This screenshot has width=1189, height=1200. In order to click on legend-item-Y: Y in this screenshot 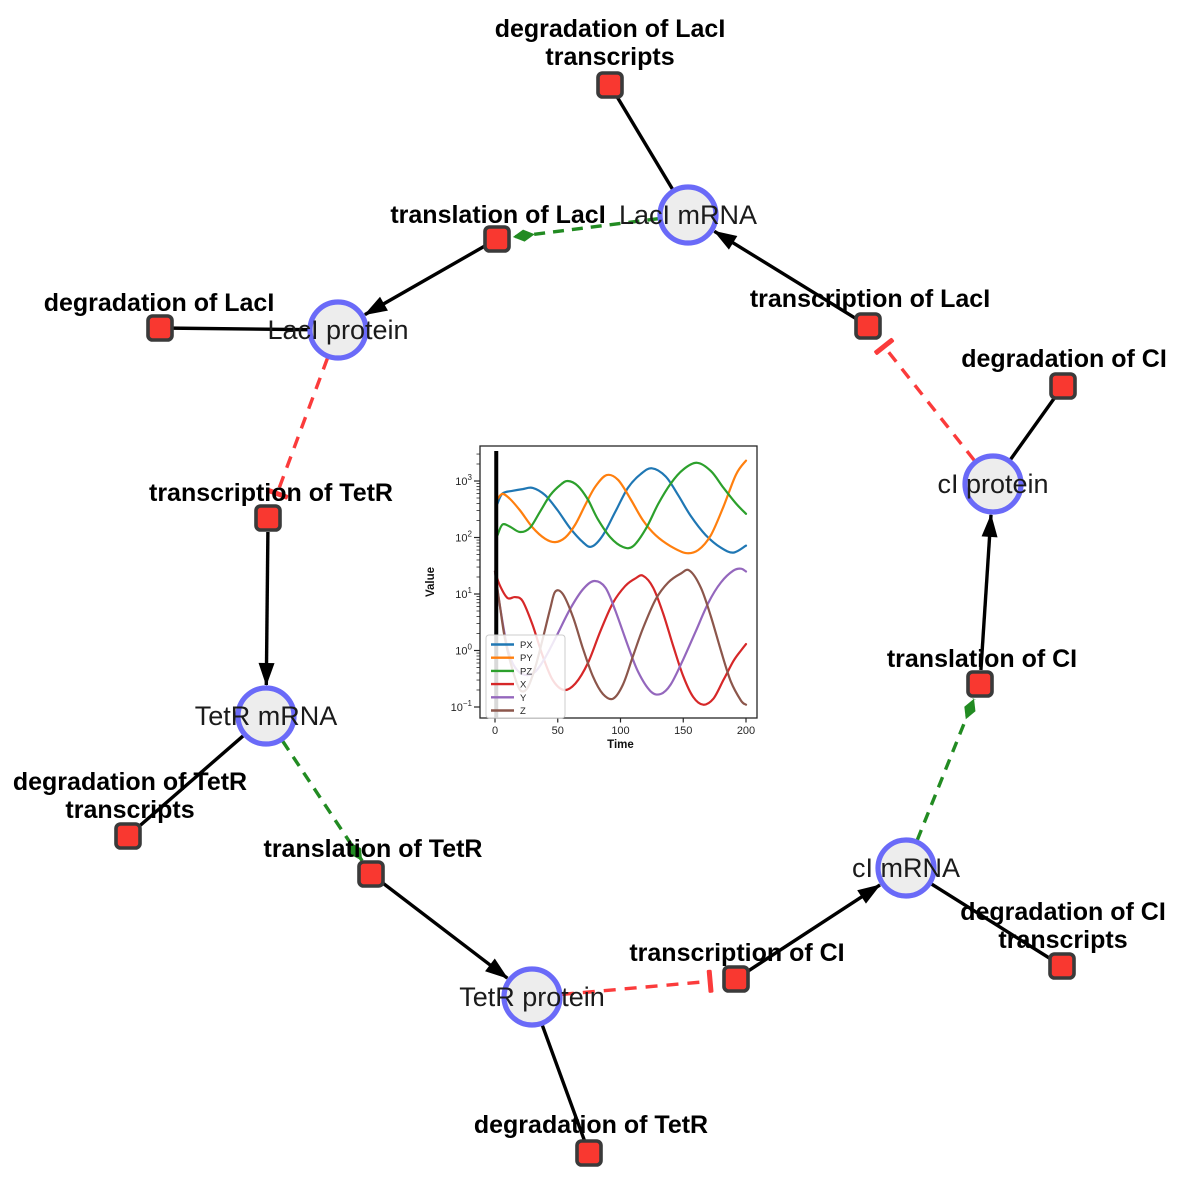, I will do `click(509, 698)`.